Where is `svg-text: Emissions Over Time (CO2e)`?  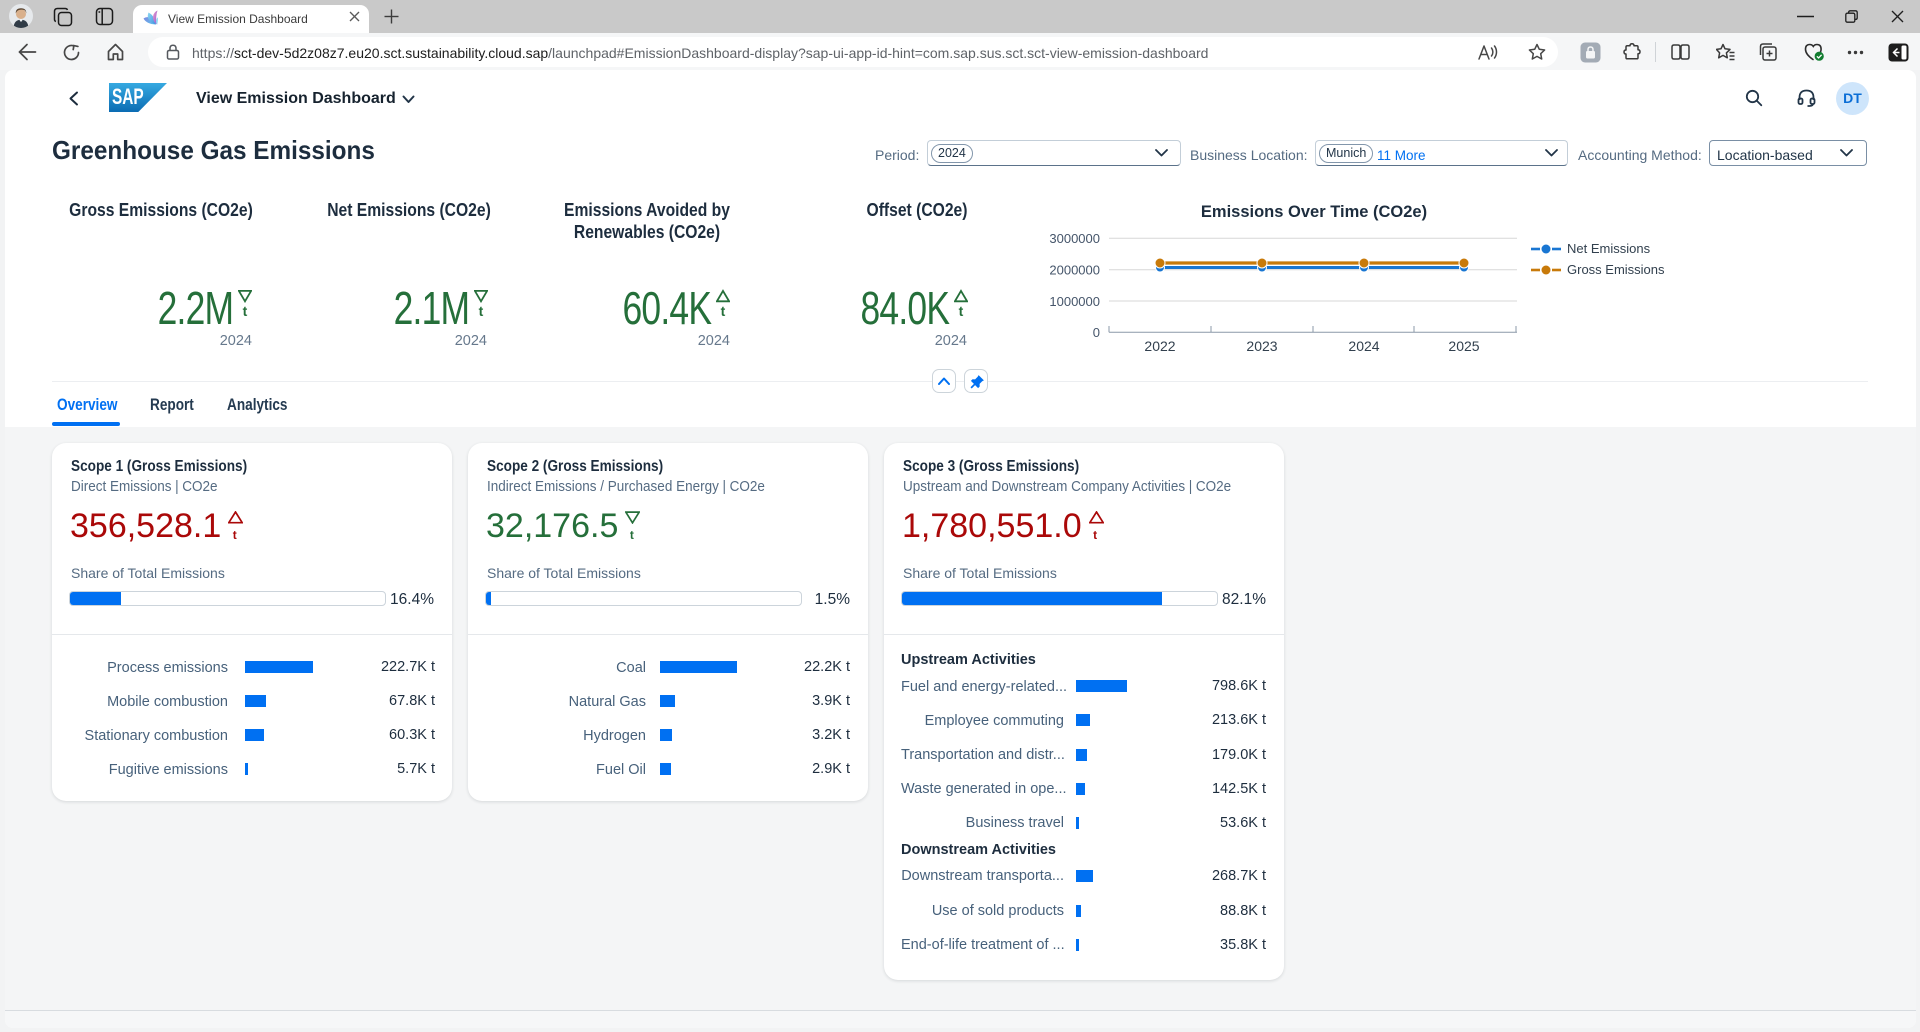
svg-text: Emissions Over Time (CO2e) is located at coordinates (1314, 212).